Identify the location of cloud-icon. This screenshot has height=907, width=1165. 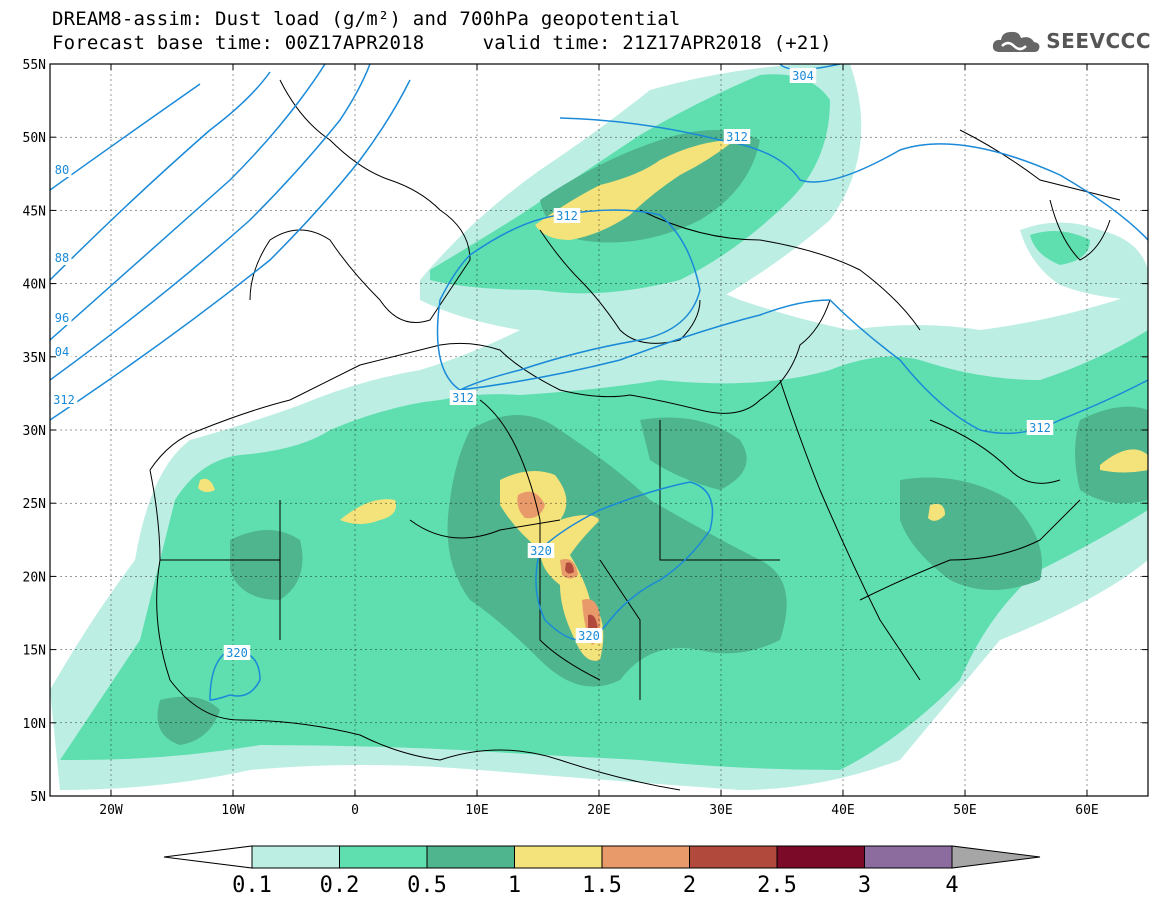
(1016, 41).